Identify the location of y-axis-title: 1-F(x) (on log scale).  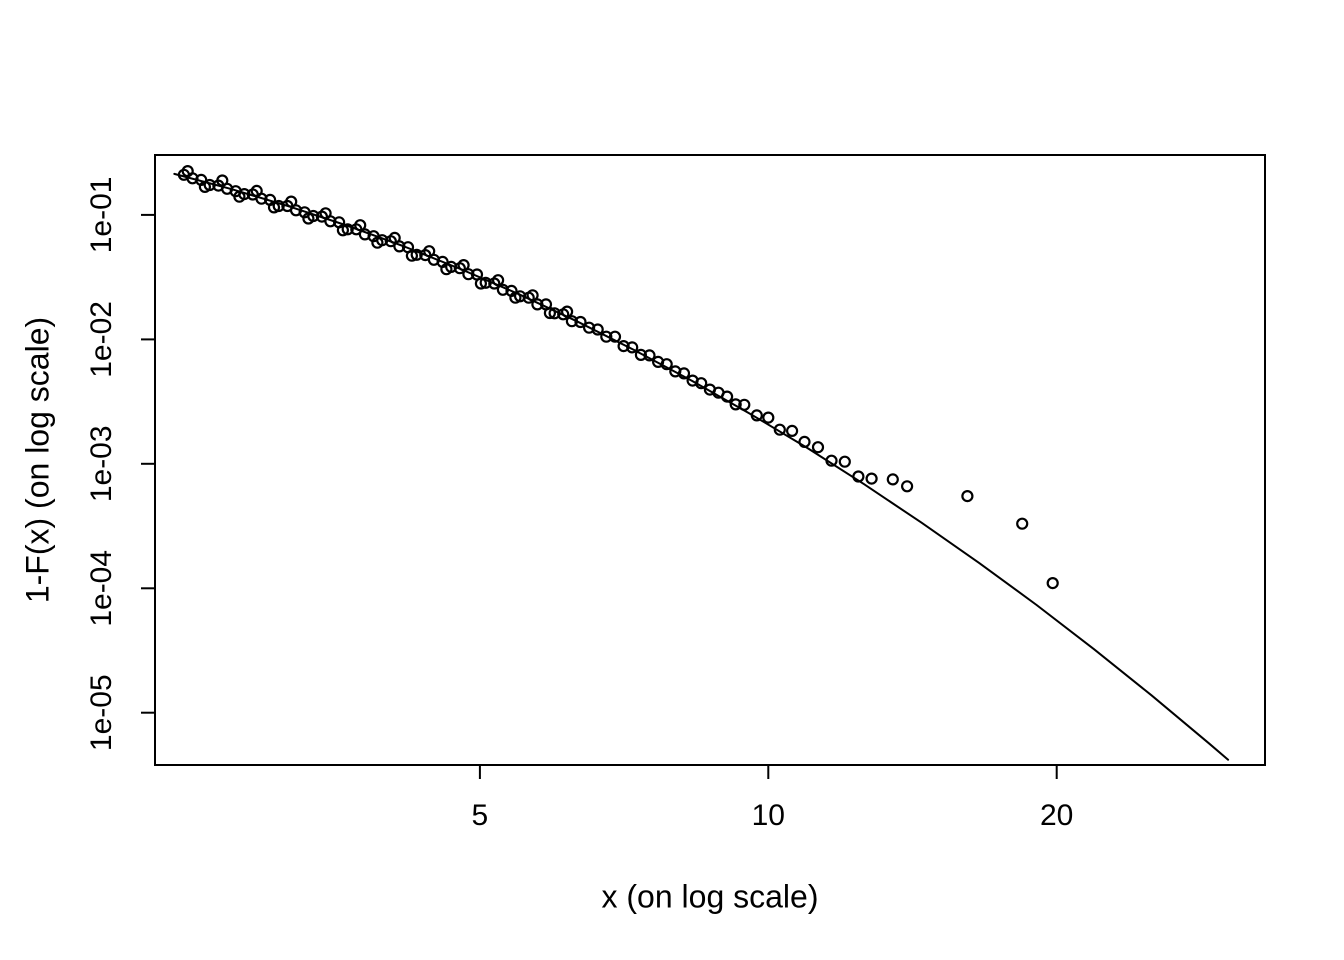
(37, 460).